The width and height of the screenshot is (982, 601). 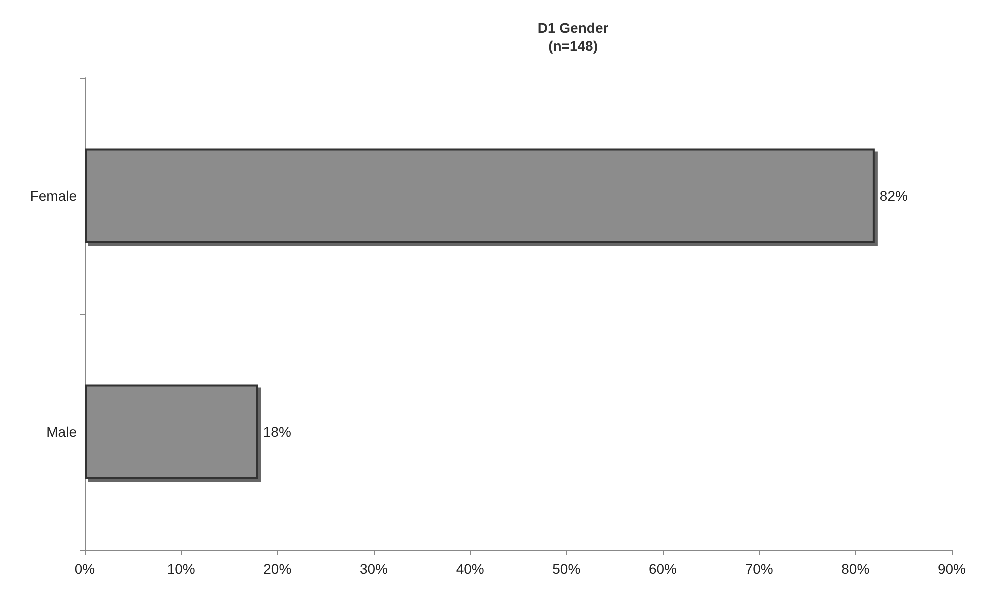 What do you see at coordinates (574, 28) in the screenshot?
I see `chart-title: D1 Gender` at bounding box center [574, 28].